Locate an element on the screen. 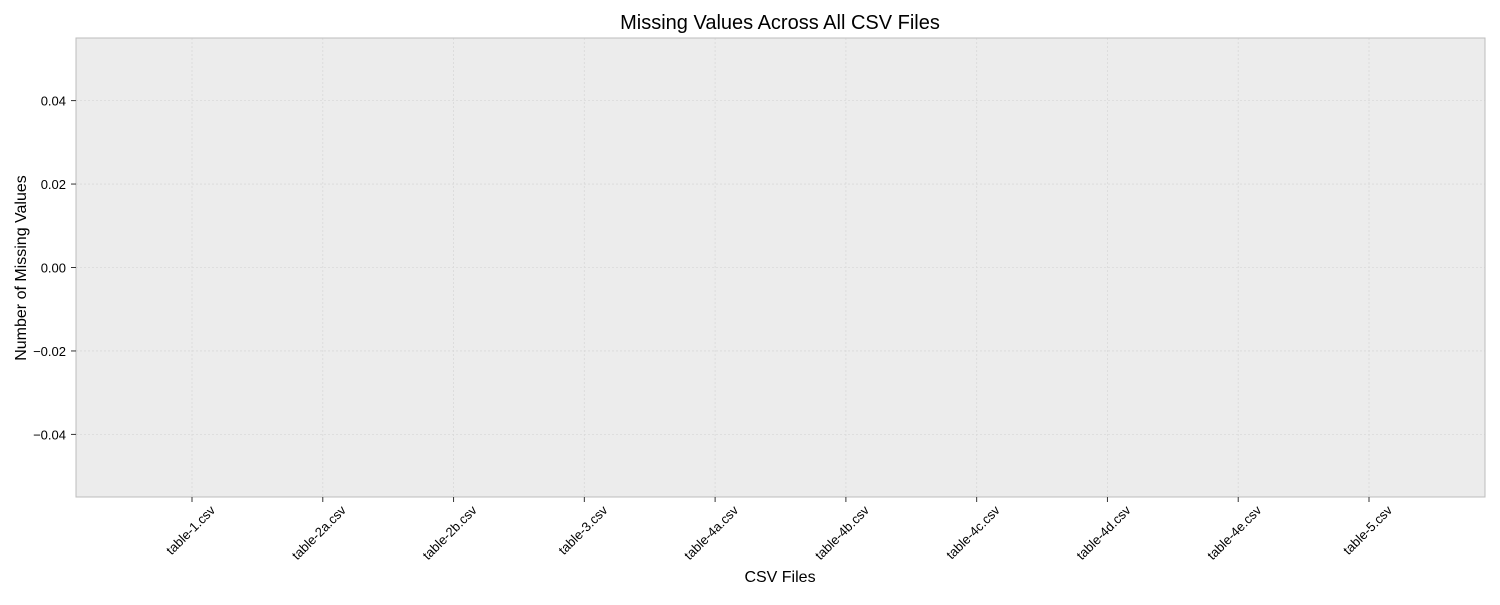 The width and height of the screenshot is (1500, 605). x-tick-label: table-2b.csv is located at coordinates (450, 532).